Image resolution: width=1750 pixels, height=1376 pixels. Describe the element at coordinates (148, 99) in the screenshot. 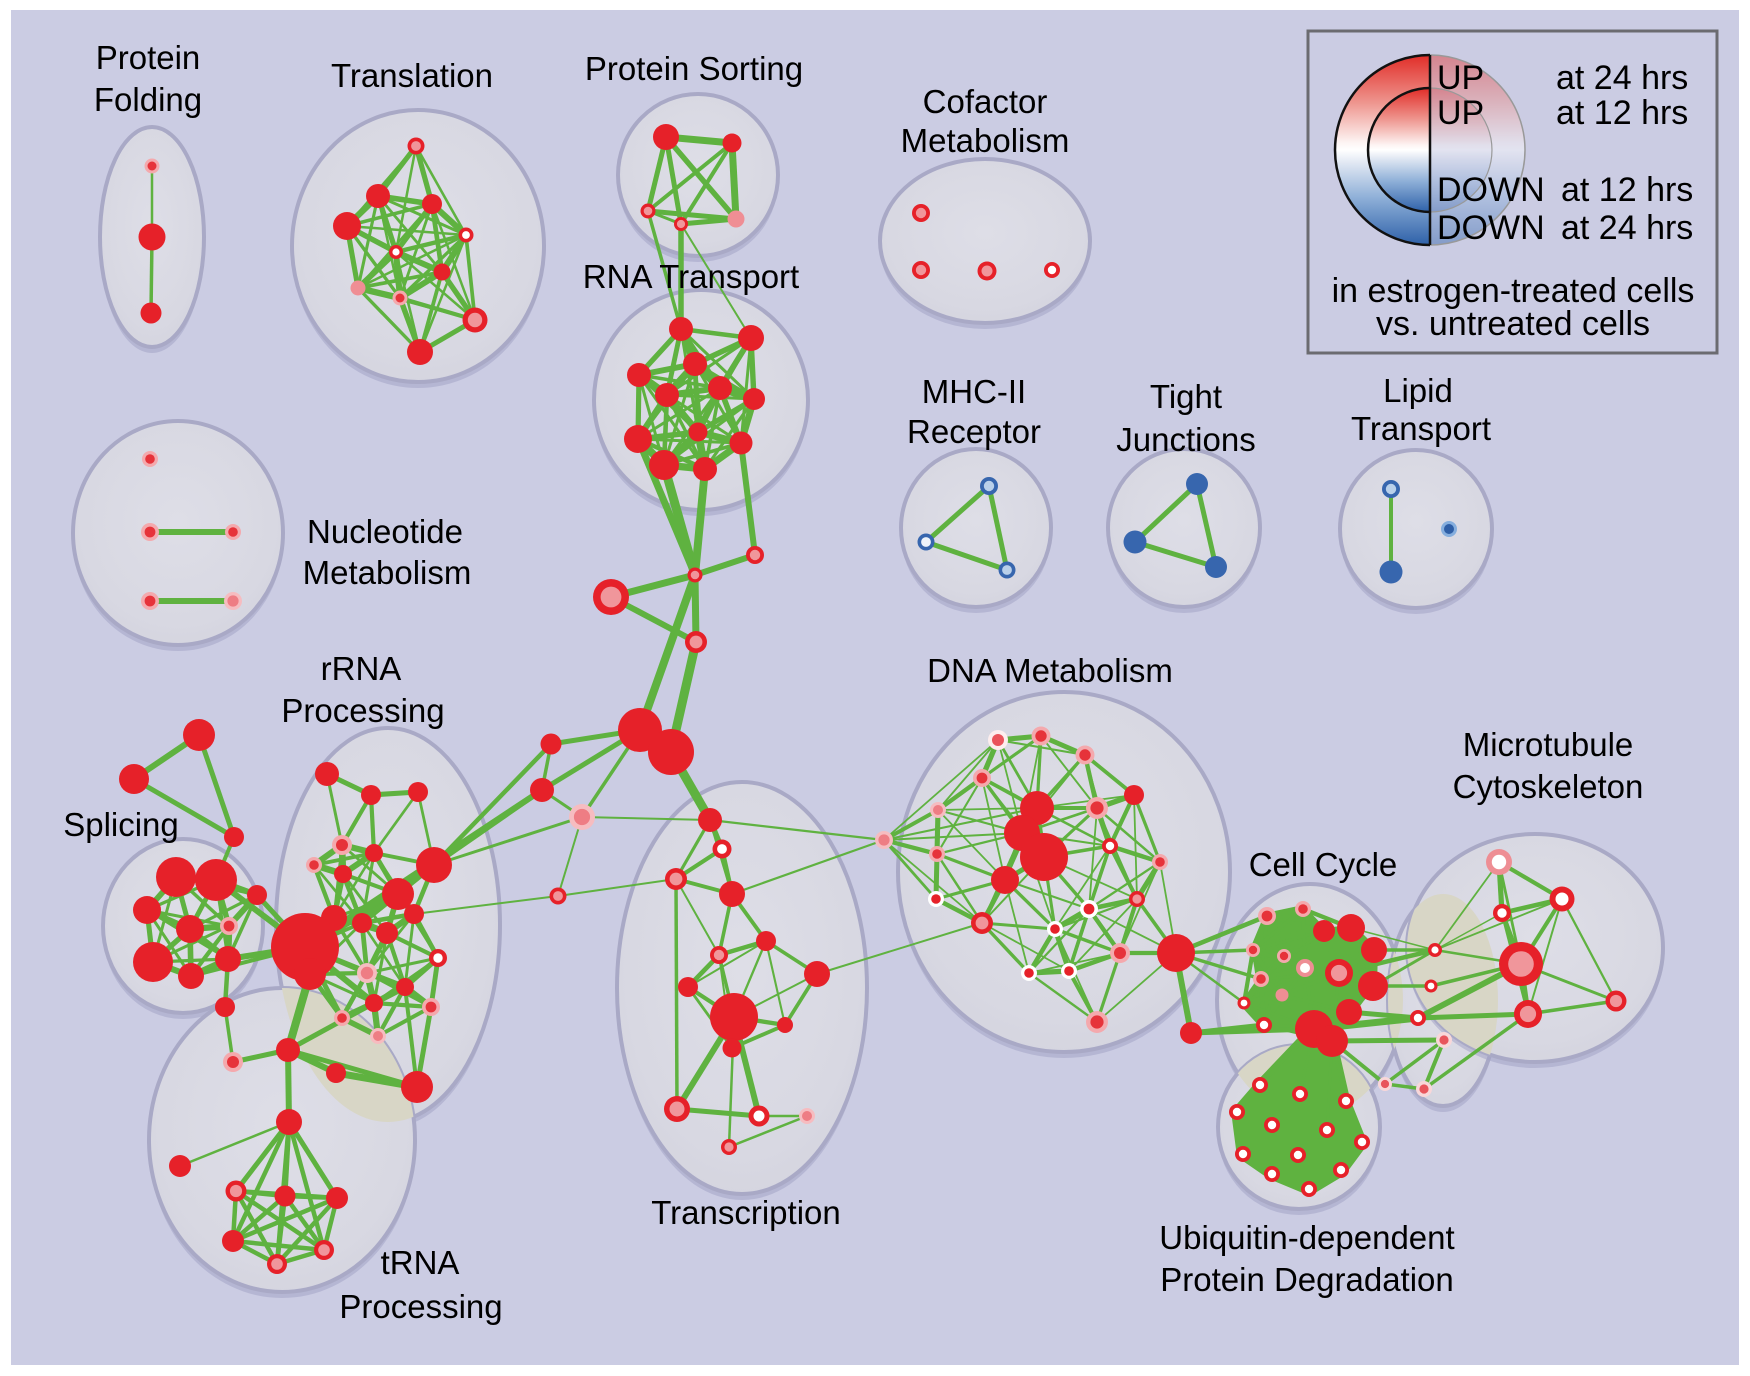

I see `svg-text: Folding` at that location.